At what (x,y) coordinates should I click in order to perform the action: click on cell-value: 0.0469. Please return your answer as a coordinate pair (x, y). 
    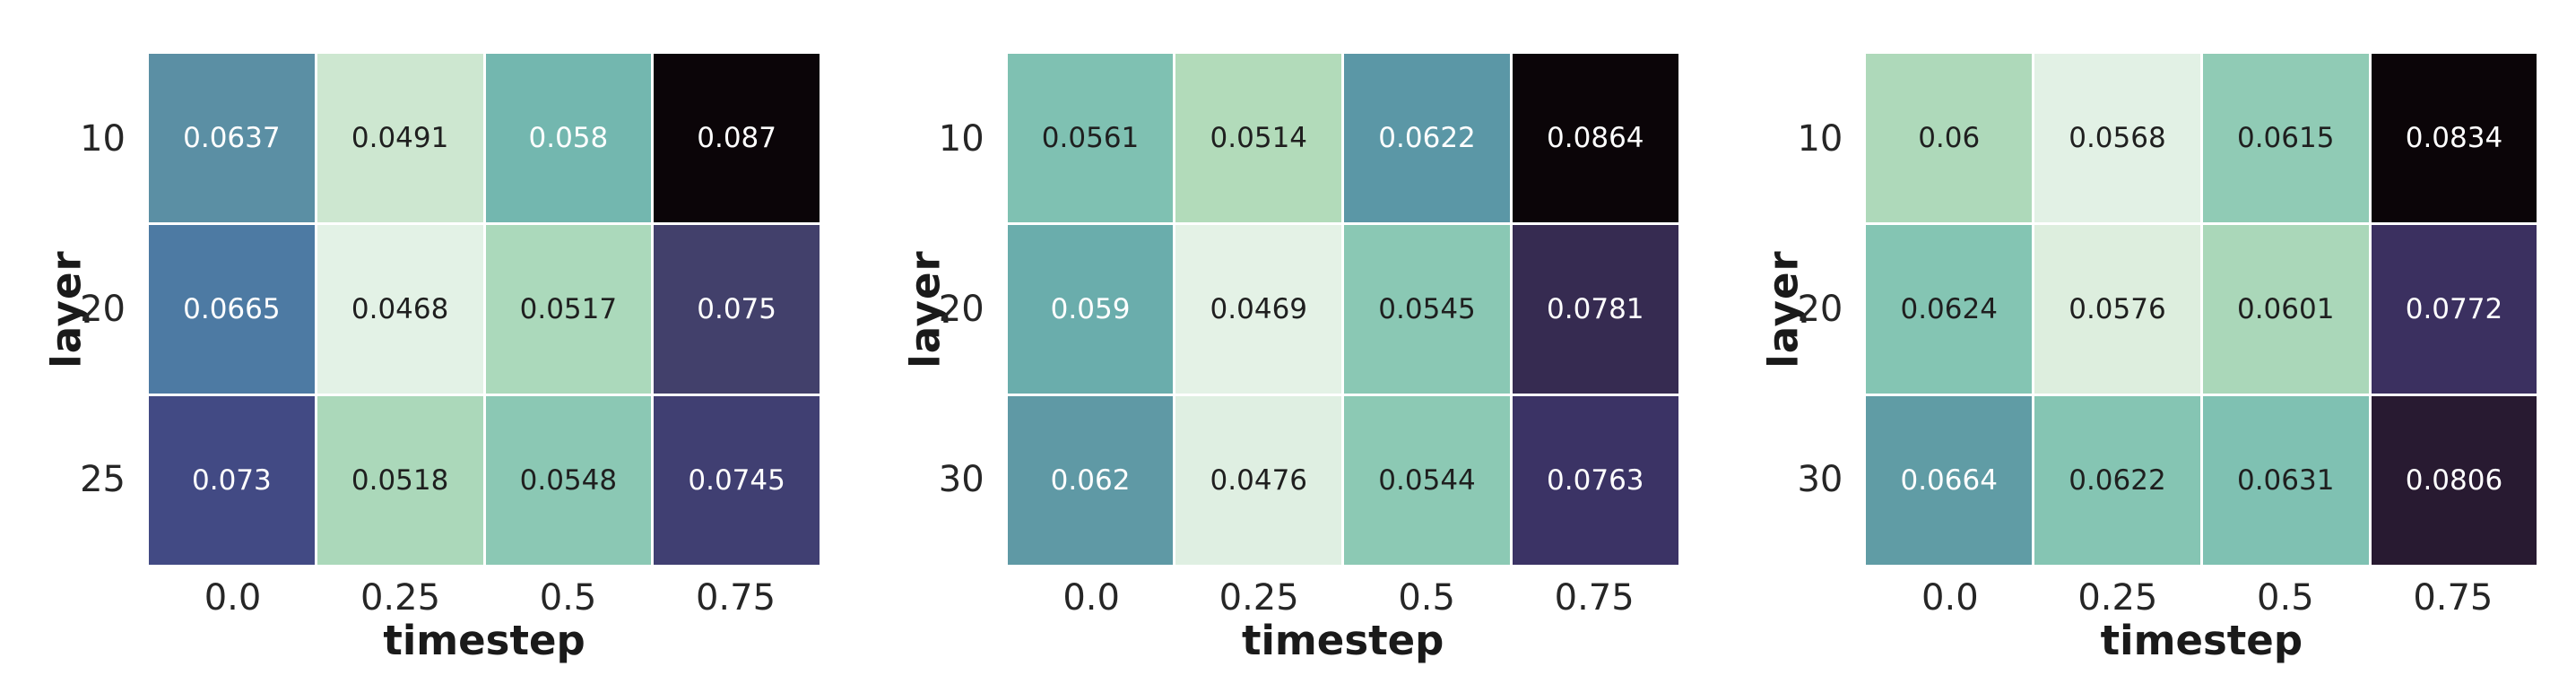
    Looking at the image, I should click on (1259, 308).